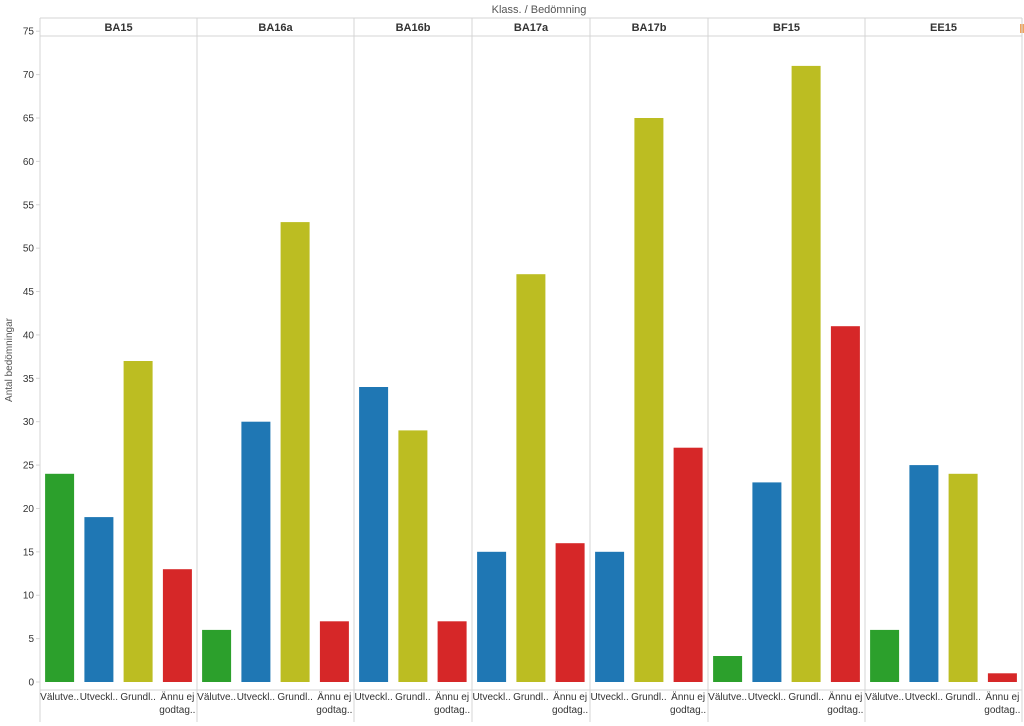  What do you see at coordinates (138, 521) in the screenshot?
I see `bar-ba15-grundl-ggande` at bounding box center [138, 521].